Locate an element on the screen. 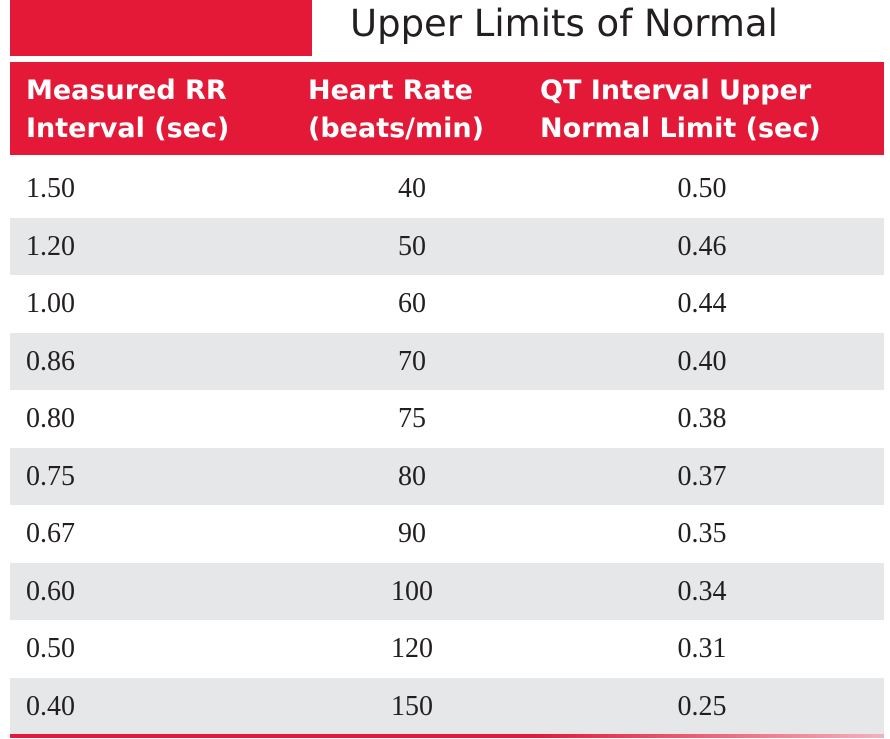 The height and width of the screenshot is (739, 890). table-cell: 100 is located at coordinates (412, 591).